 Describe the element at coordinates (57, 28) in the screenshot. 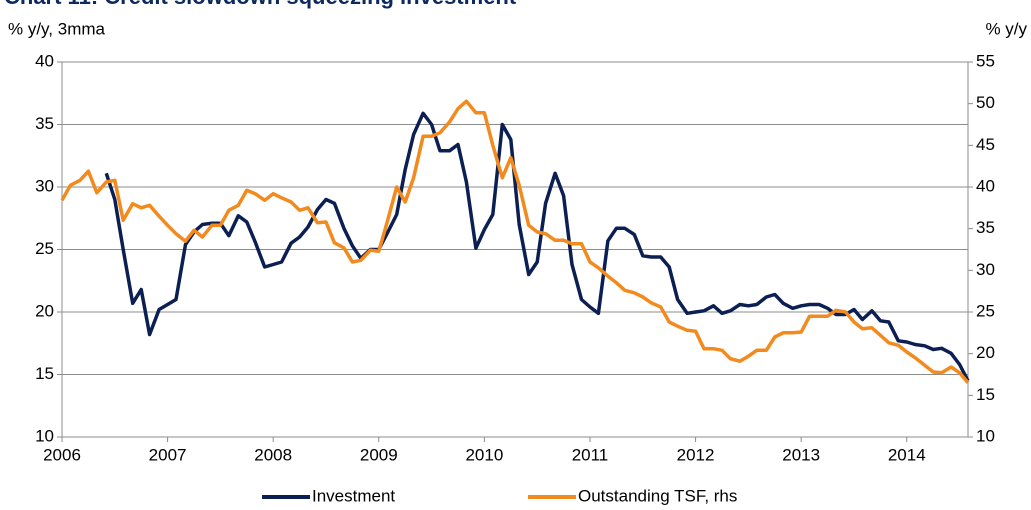

I see `y-axis-label: % y/y, 3mma` at that location.